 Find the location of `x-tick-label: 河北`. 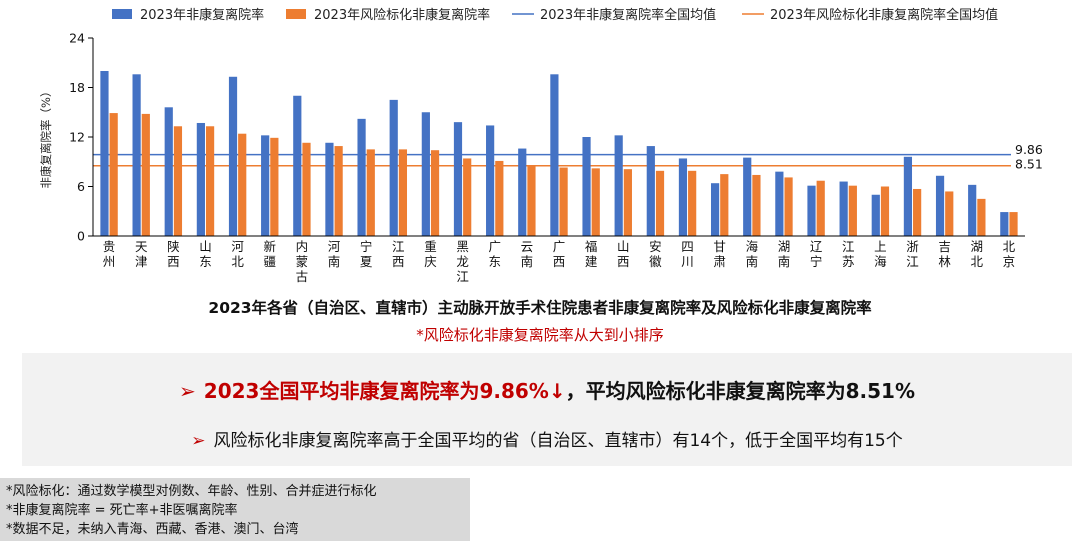

x-tick-label: 河北 is located at coordinates (237, 254).